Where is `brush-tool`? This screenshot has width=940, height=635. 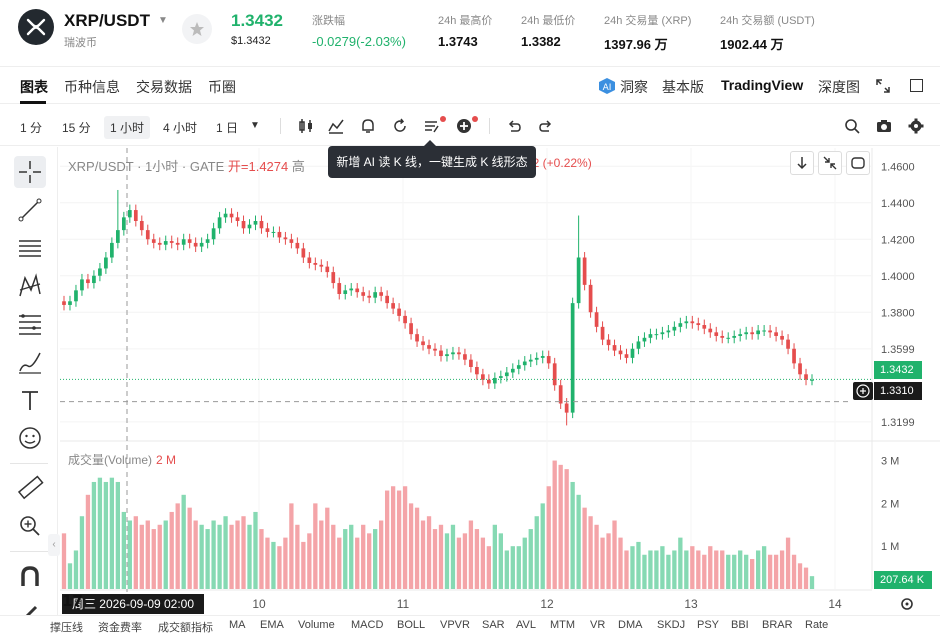
brush-tool is located at coordinates (30, 362).